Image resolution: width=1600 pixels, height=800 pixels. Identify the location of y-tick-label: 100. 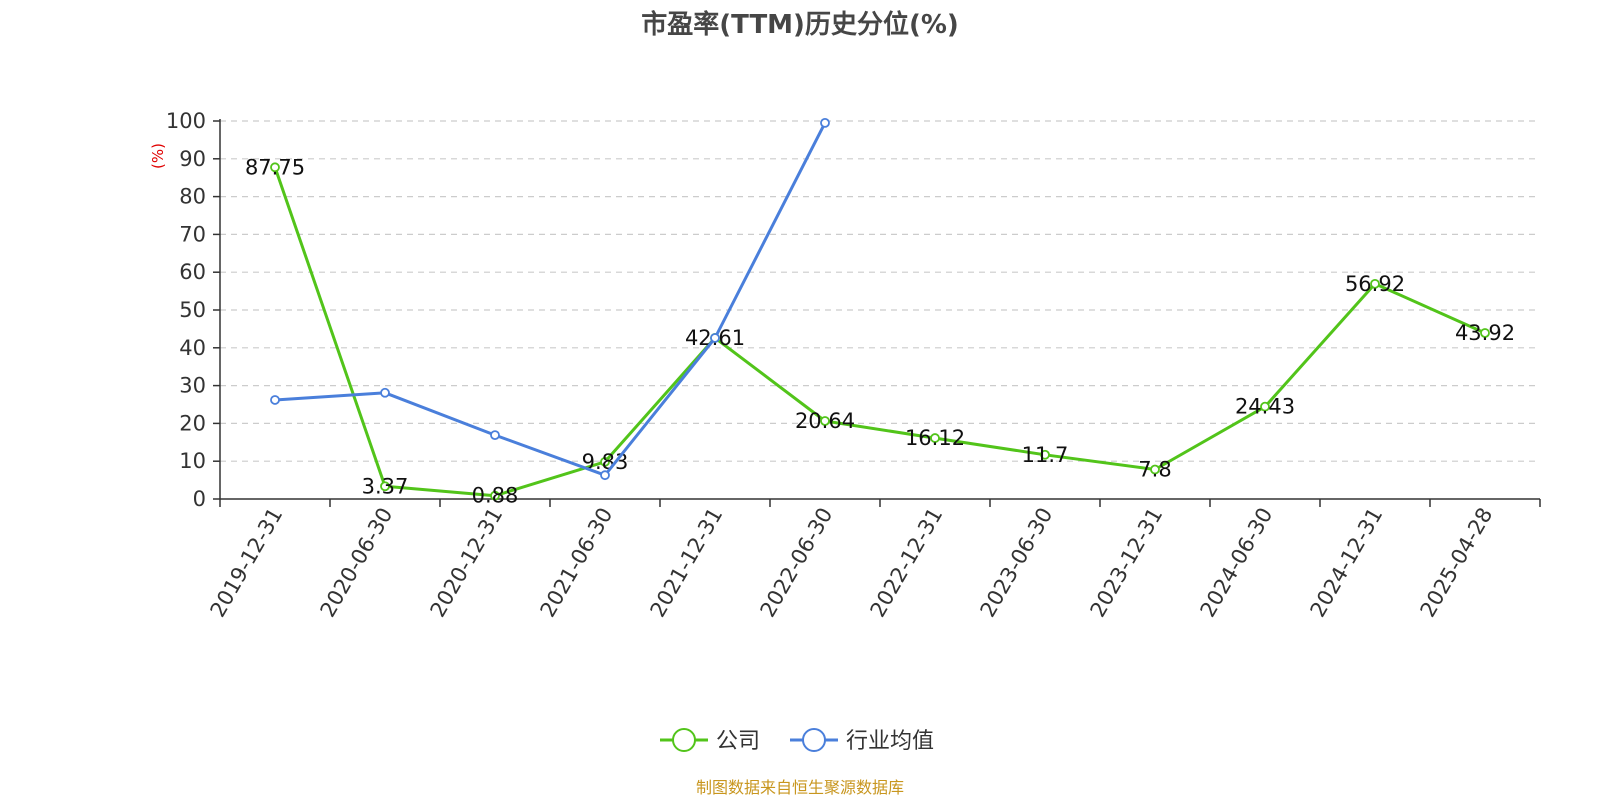
(186, 121).